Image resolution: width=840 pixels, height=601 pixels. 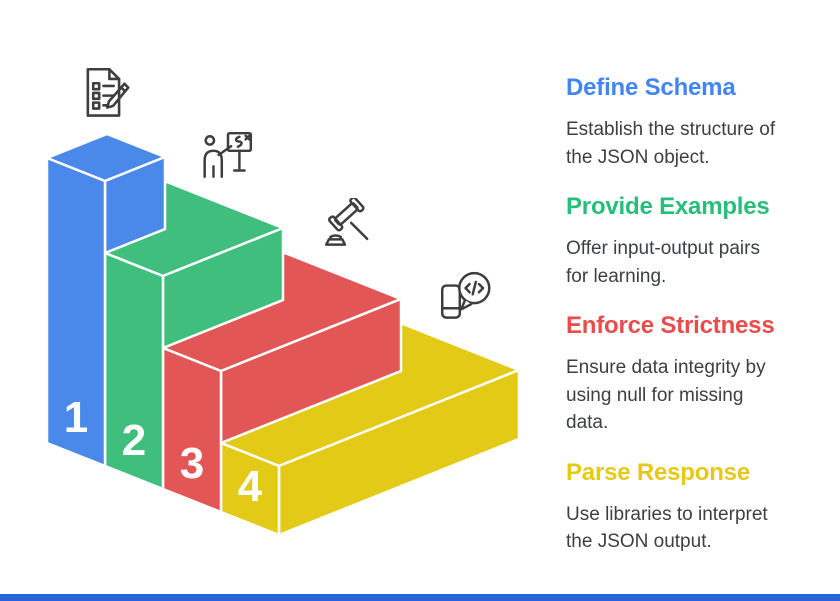 What do you see at coordinates (347, 227) in the screenshot?
I see `gavel-icon` at bounding box center [347, 227].